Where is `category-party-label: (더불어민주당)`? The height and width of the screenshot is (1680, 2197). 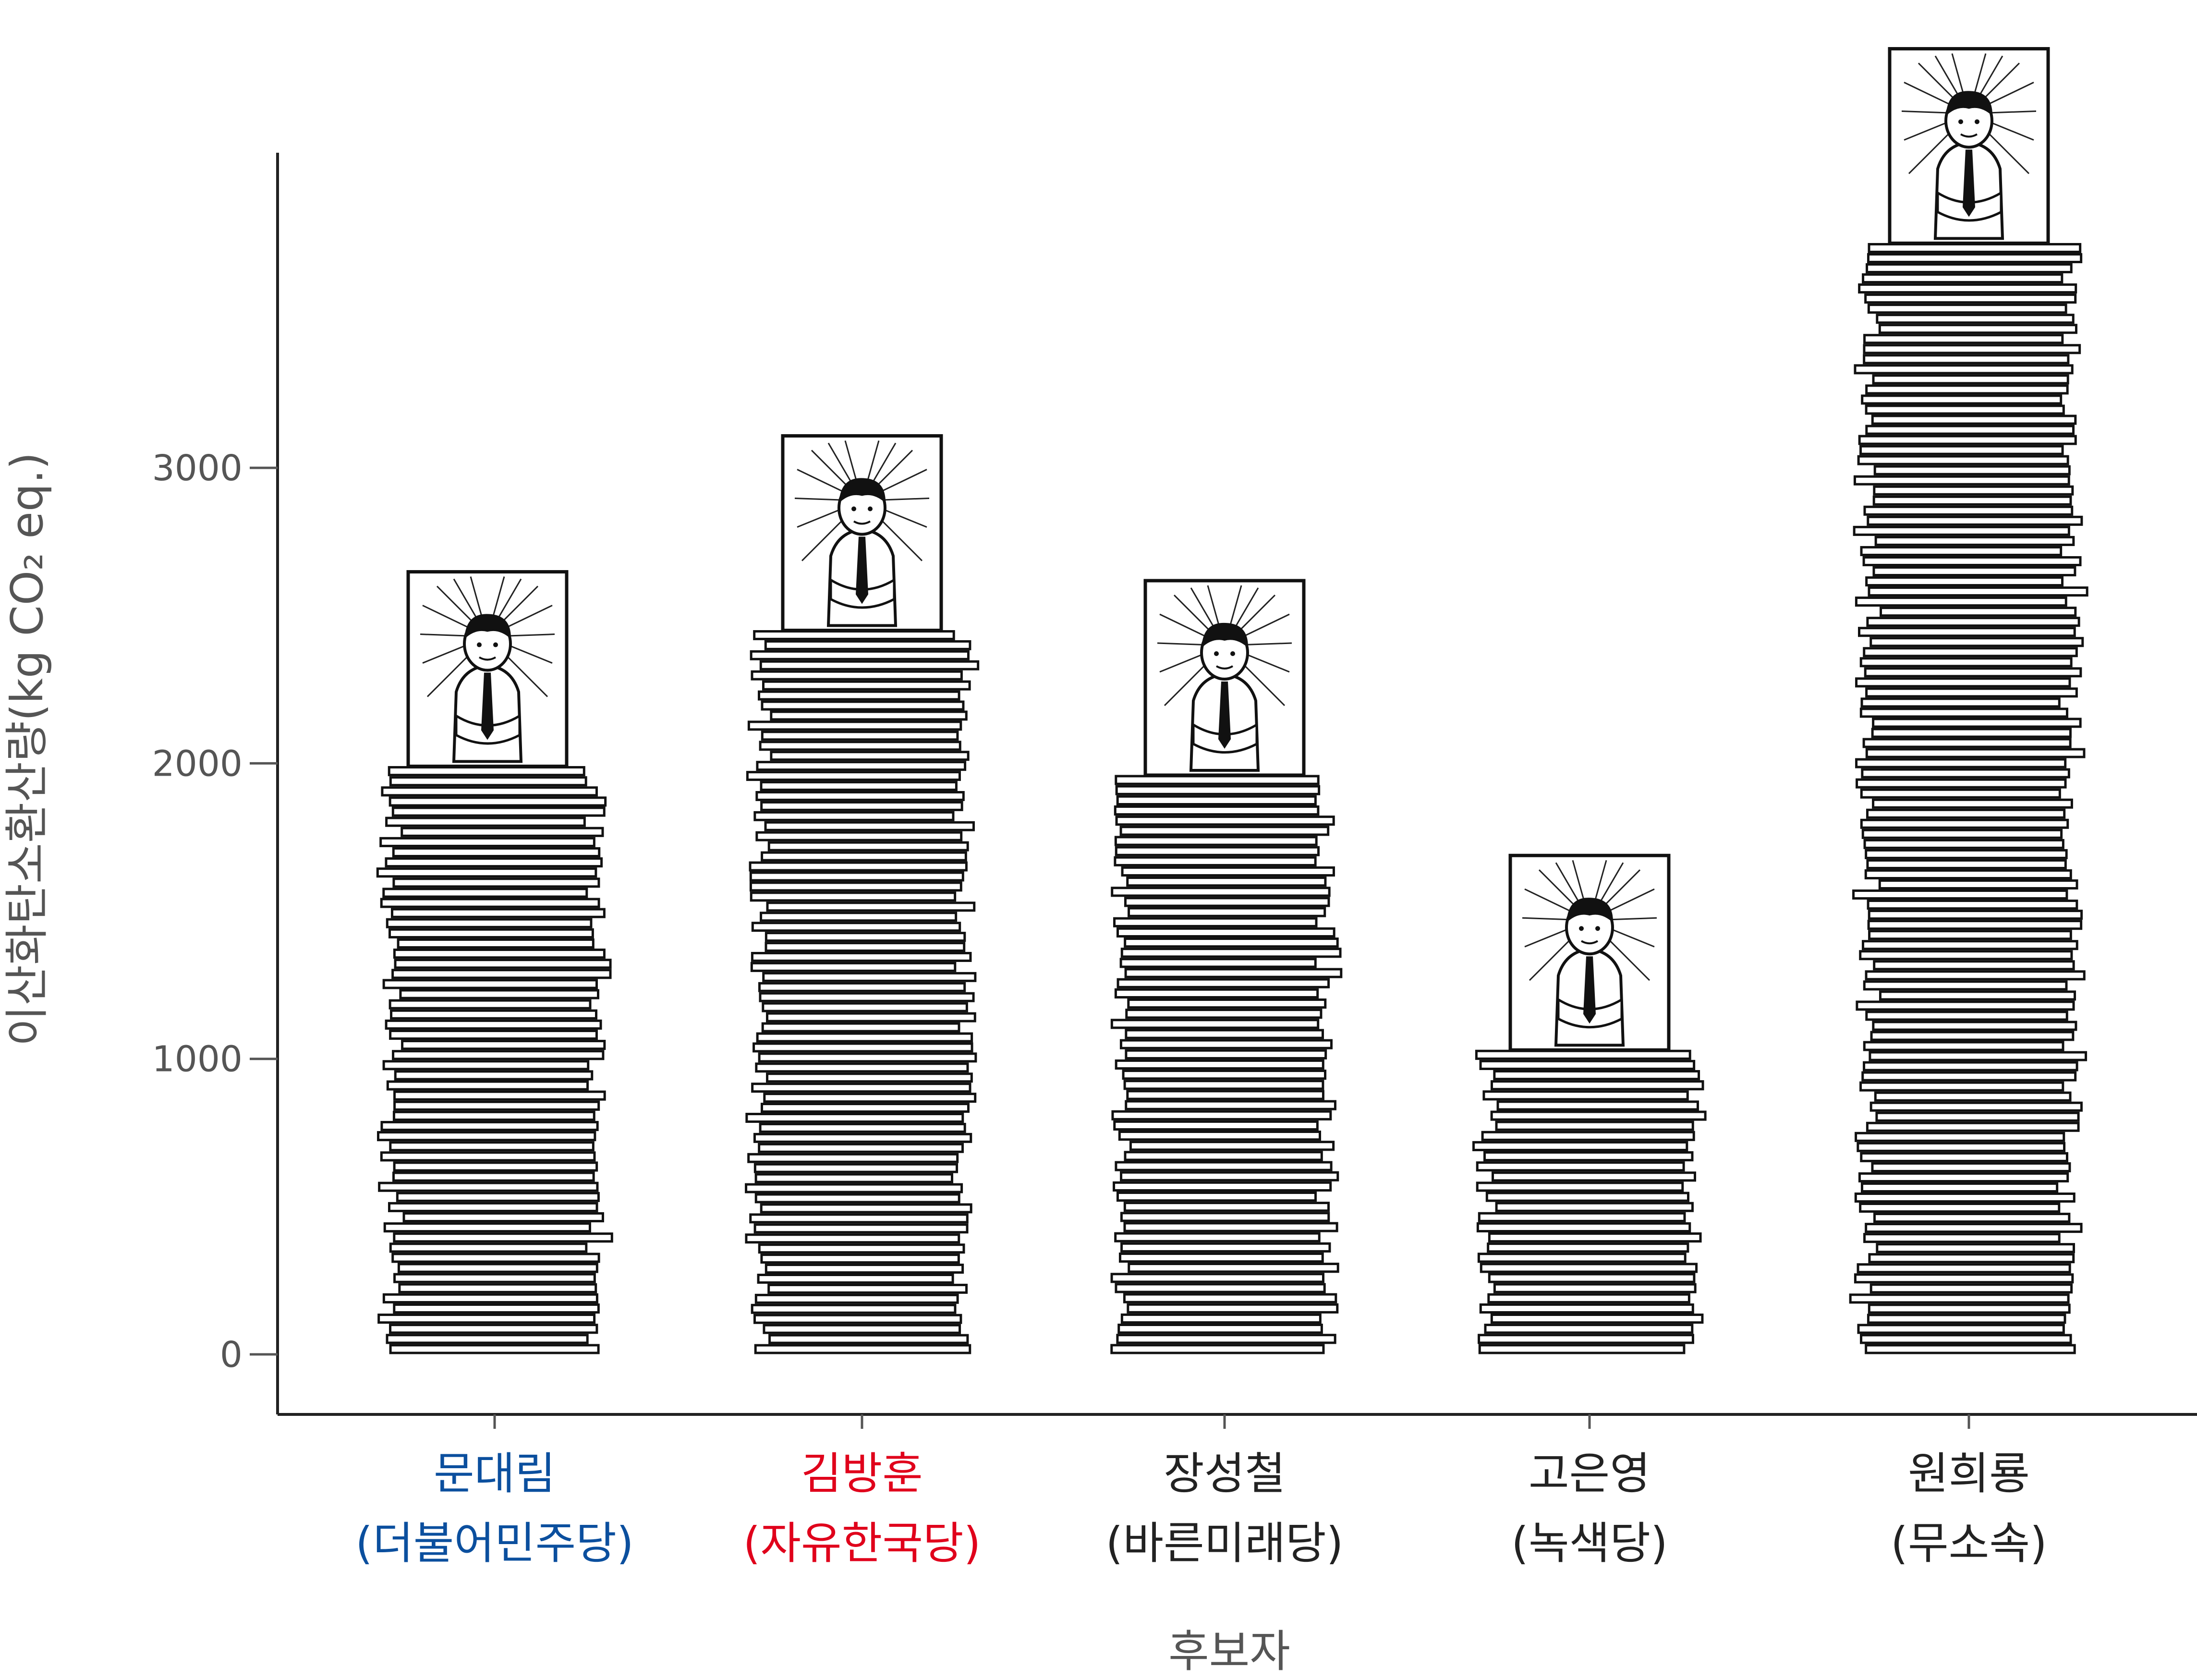
category-party-label: (더불어민주당) is located at coordinates (494, 1544).